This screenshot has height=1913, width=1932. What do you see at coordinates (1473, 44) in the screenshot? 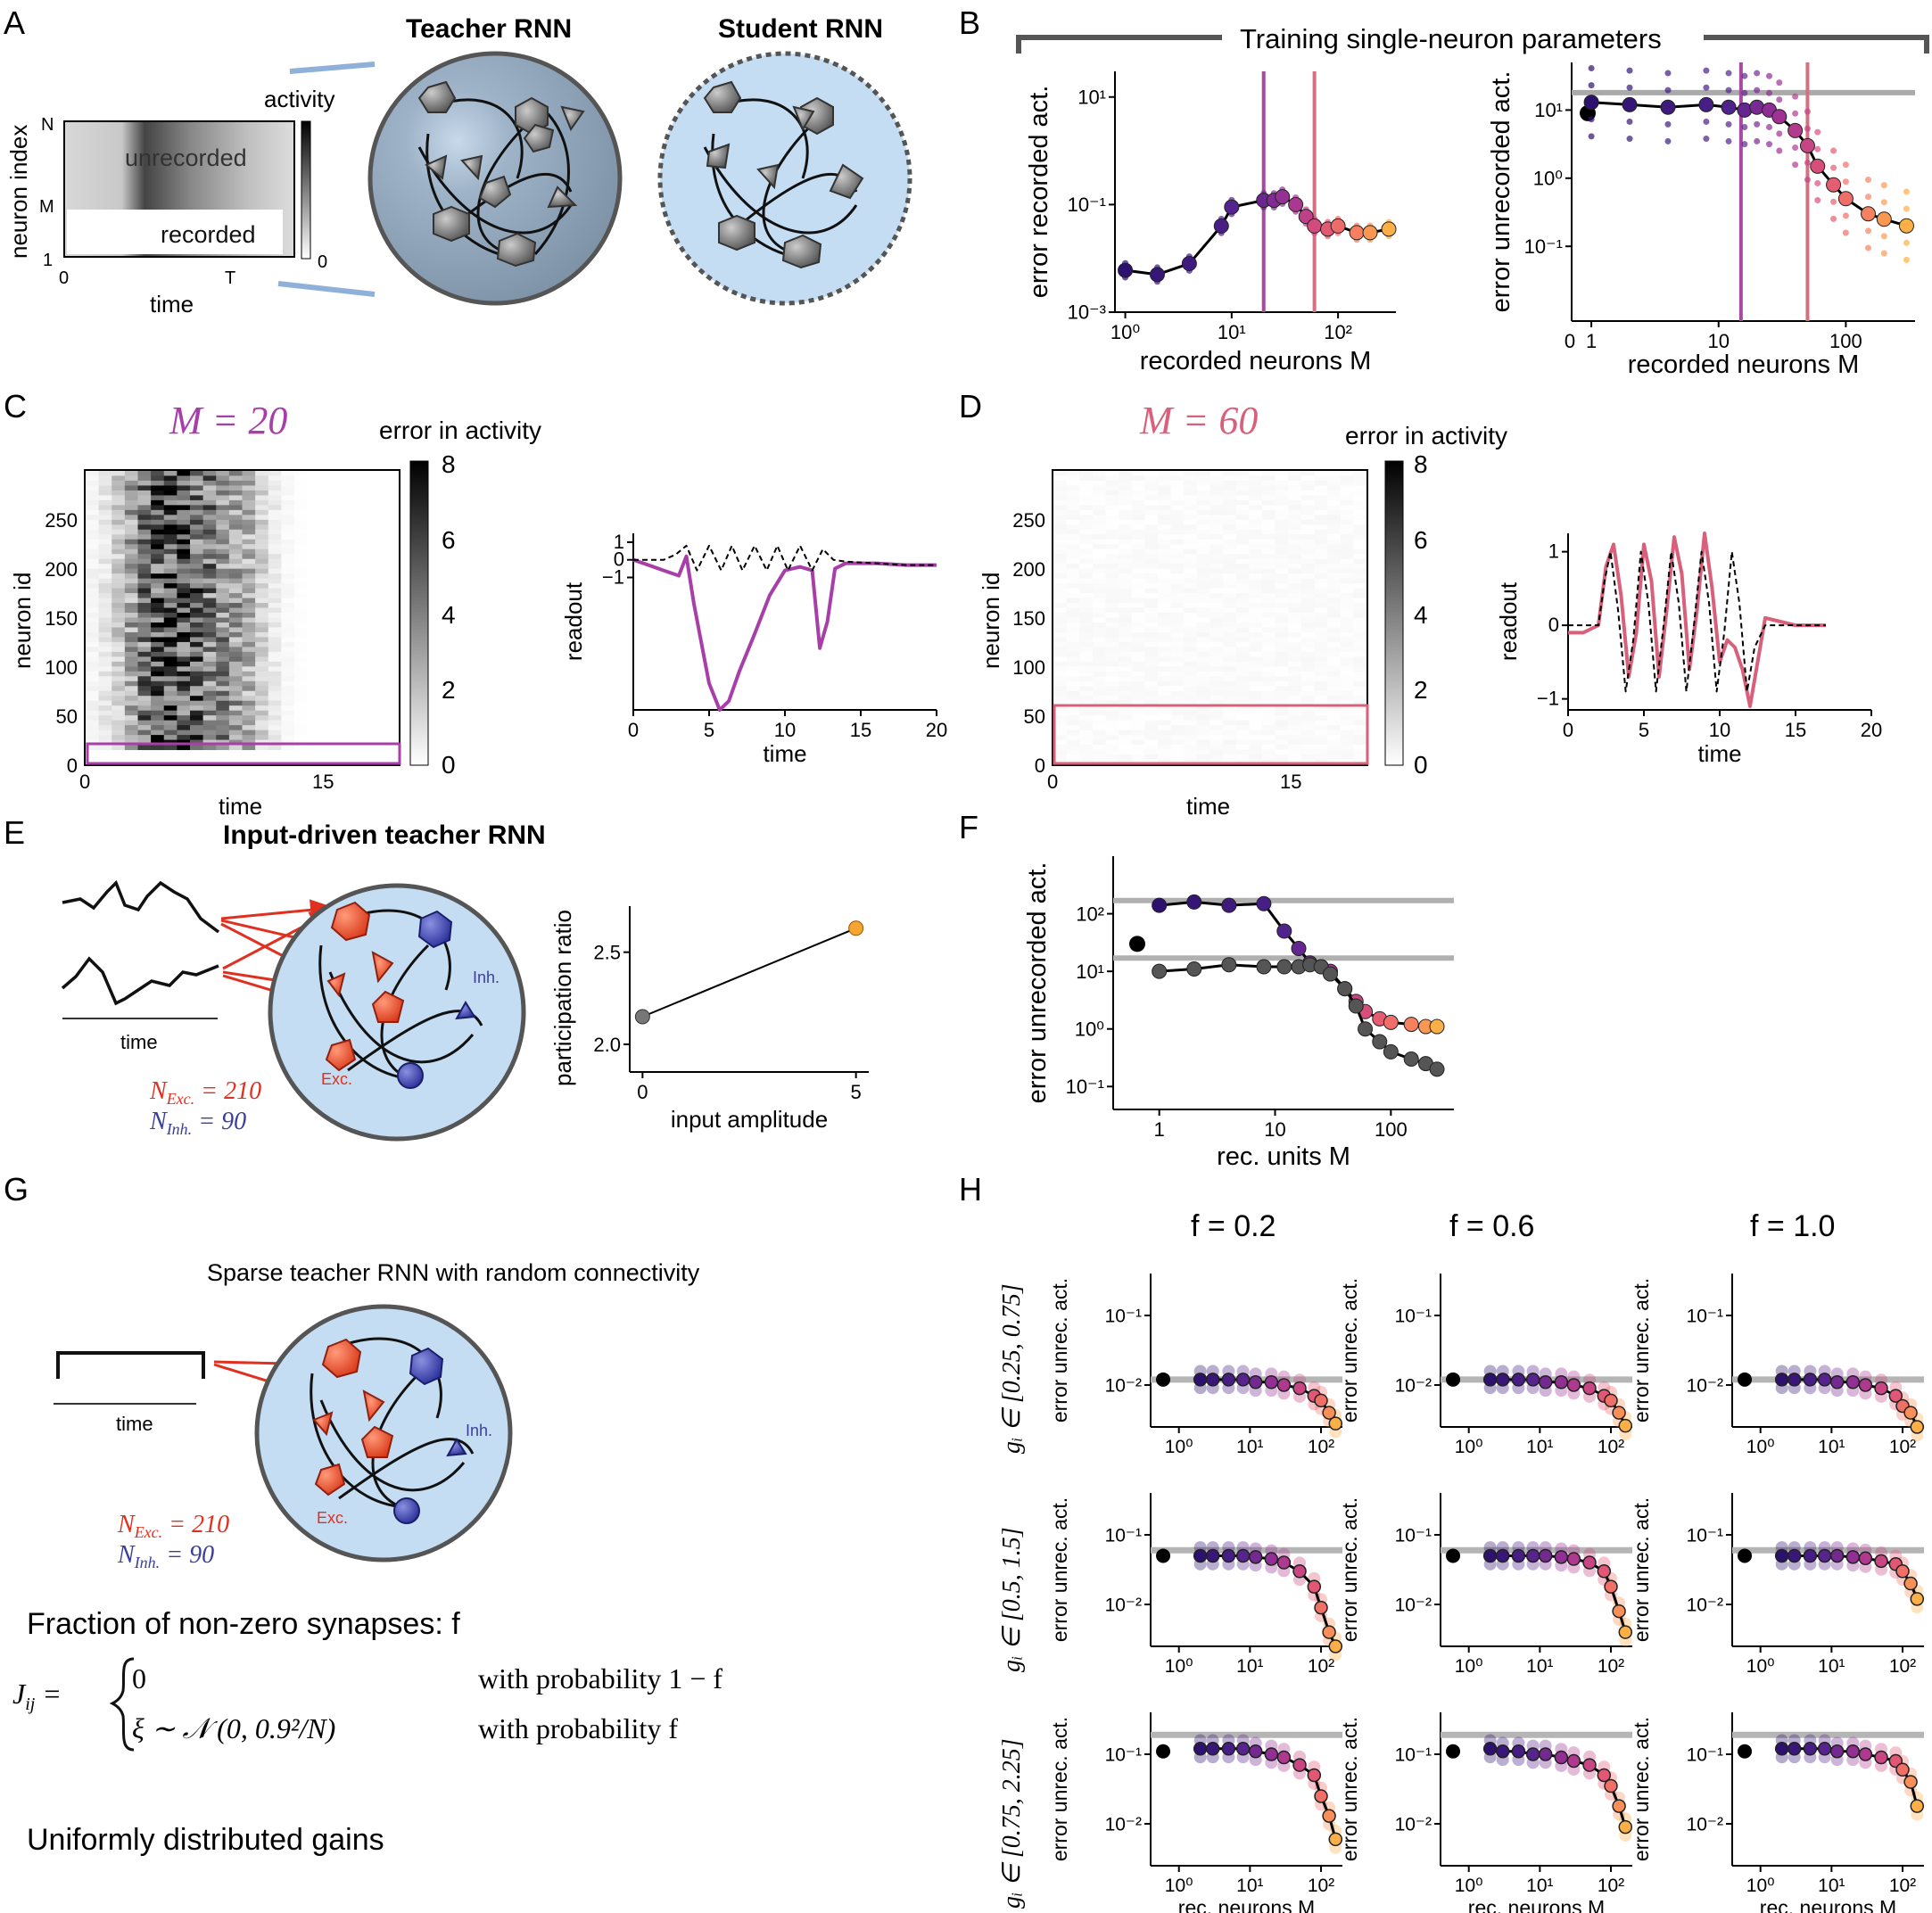
I see `bracket` at bounding box center [1473, 44].